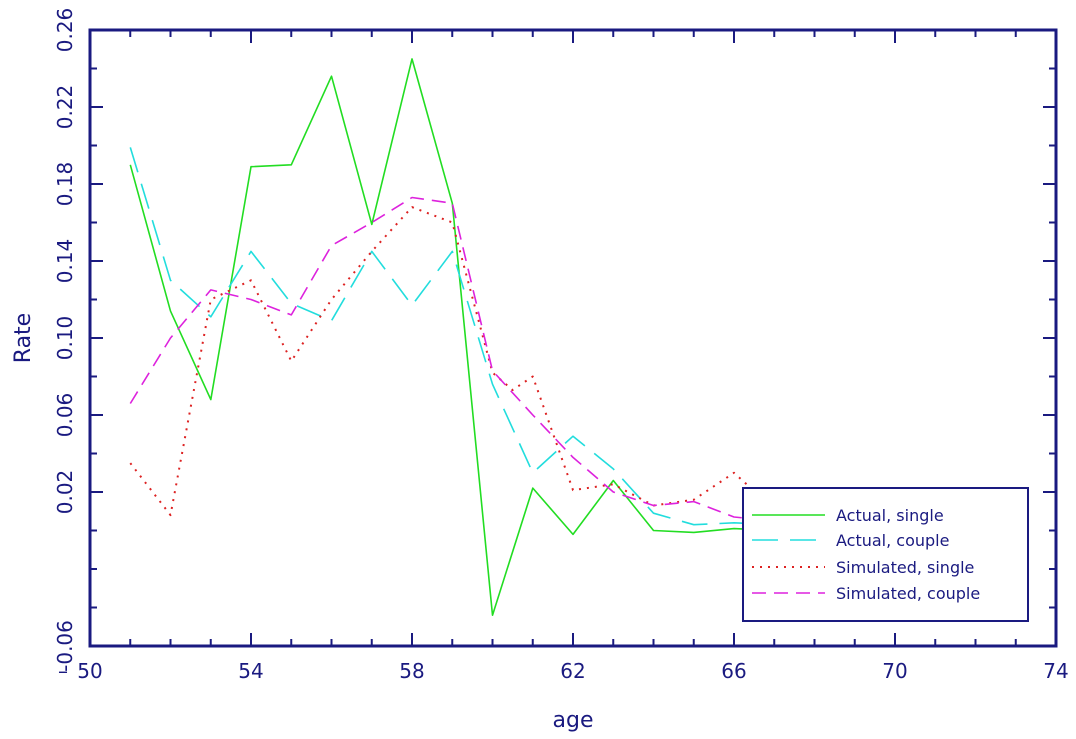 This screenshot has height=739, width=1076. Describe the element at coordinates (250, 671) in the screenshot. I see `x-tick-label: 54` at that location.